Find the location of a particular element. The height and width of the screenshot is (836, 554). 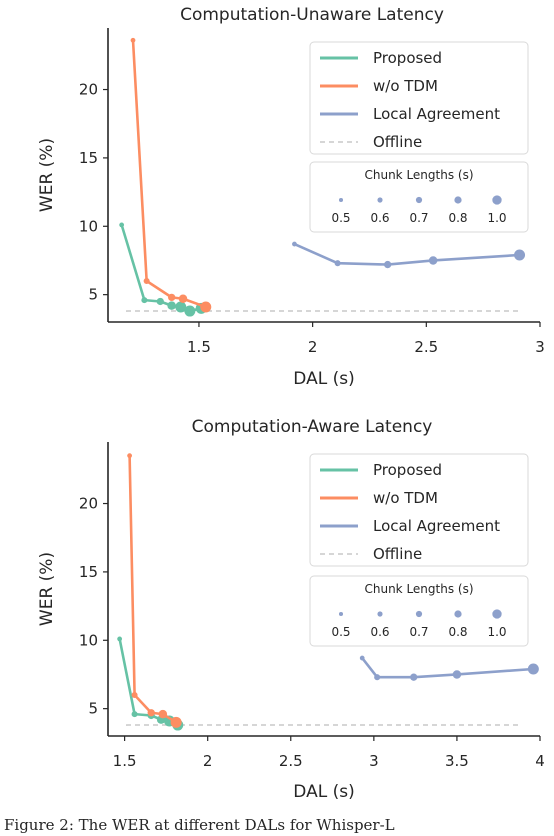

x-tick-label: 3.5 is located at coordinates (457, 761).